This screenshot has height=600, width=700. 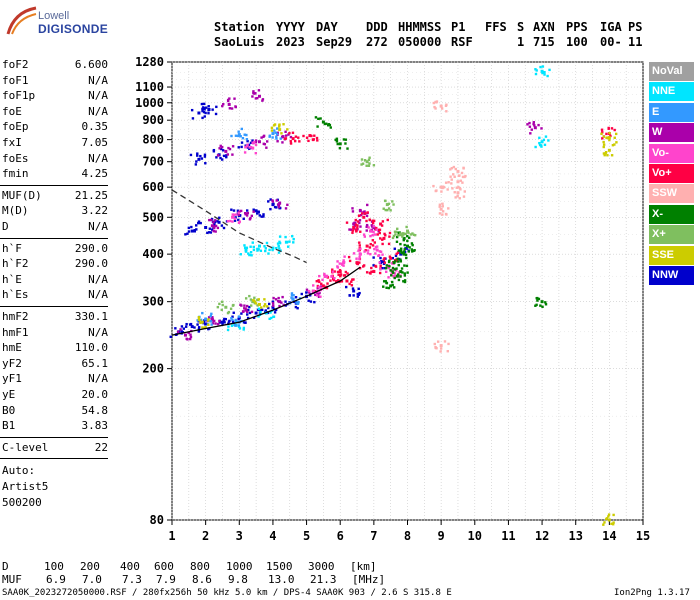 What do you see at coordinates (239, 226) in the screenshot?
I see `profile-curve-dashed` at bounding box center [239, 226].